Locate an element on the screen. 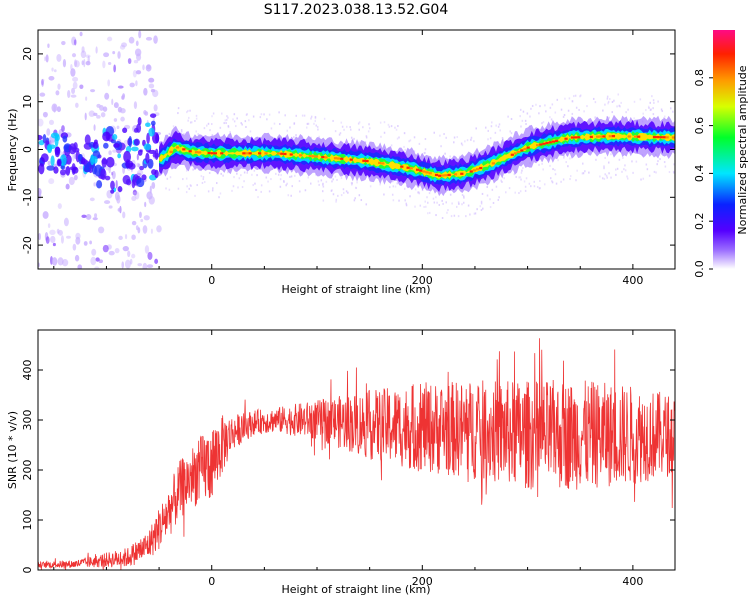 This screenshot has width=750, height=600. snr-xtick-label: 400 is located at coordinates (632, 581).